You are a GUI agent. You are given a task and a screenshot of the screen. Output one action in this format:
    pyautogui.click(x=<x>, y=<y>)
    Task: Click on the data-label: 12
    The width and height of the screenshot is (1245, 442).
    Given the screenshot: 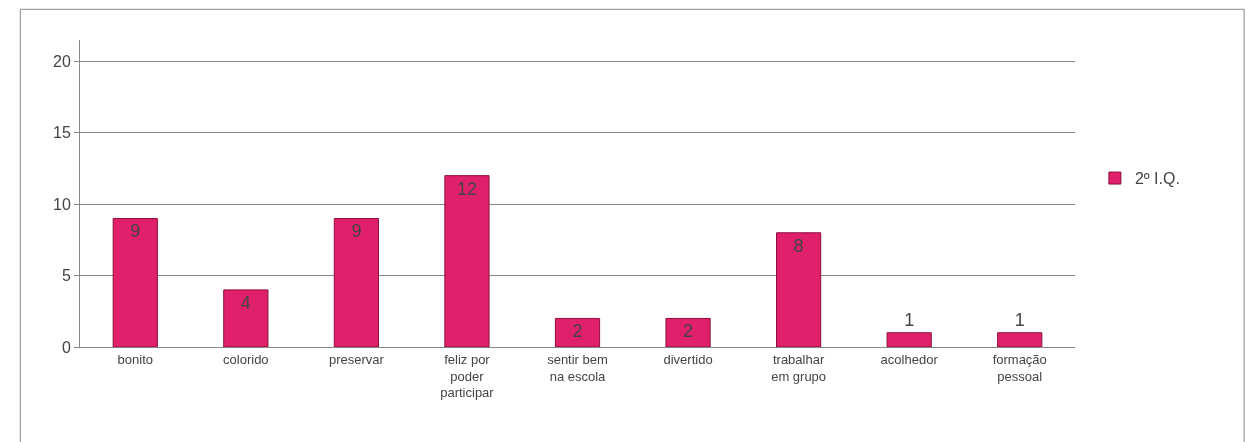 What is the action you would take?
    pyautogui.click(x=466, y=188)
    